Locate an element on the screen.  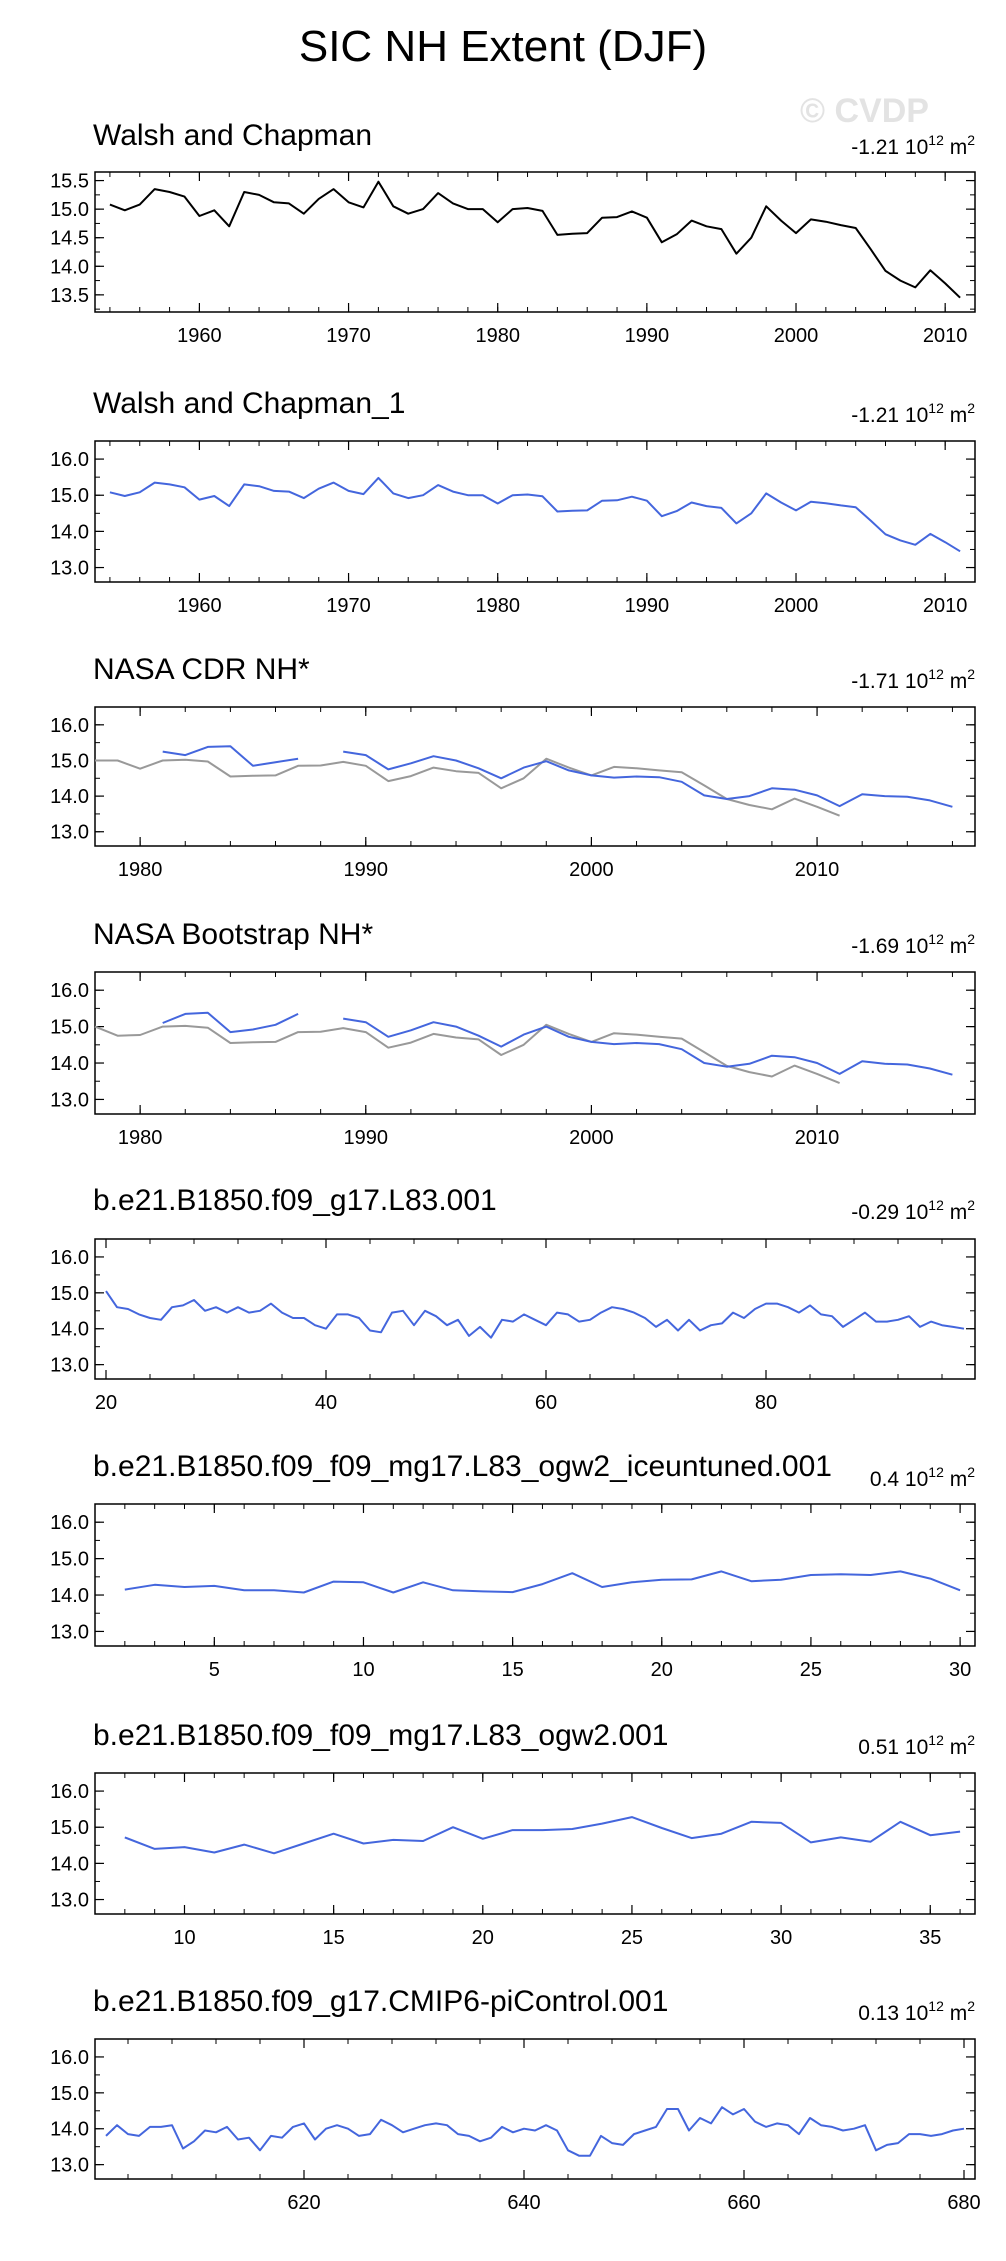
trend-label: 0.13 1012 m2 is located at coordinates (916, 2011).